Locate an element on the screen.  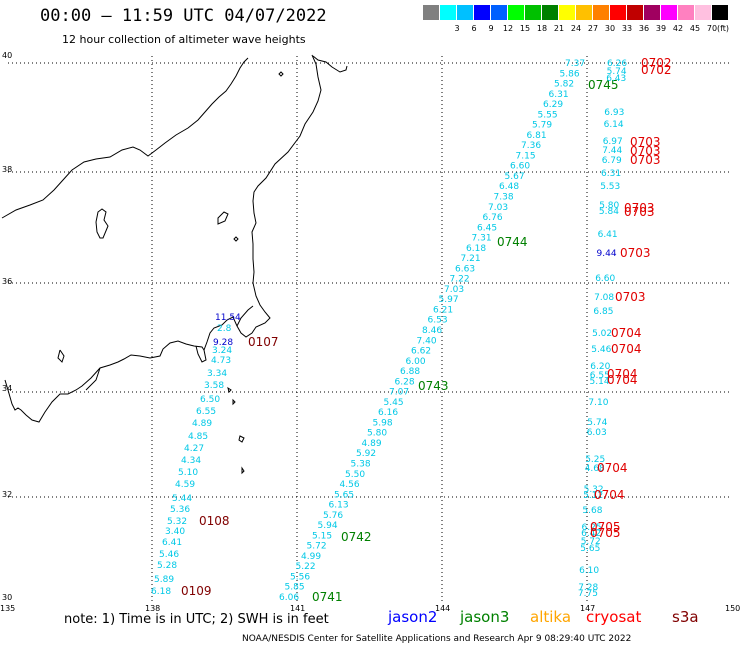
longitude-label: 144 is located at coordinates (442, 608).